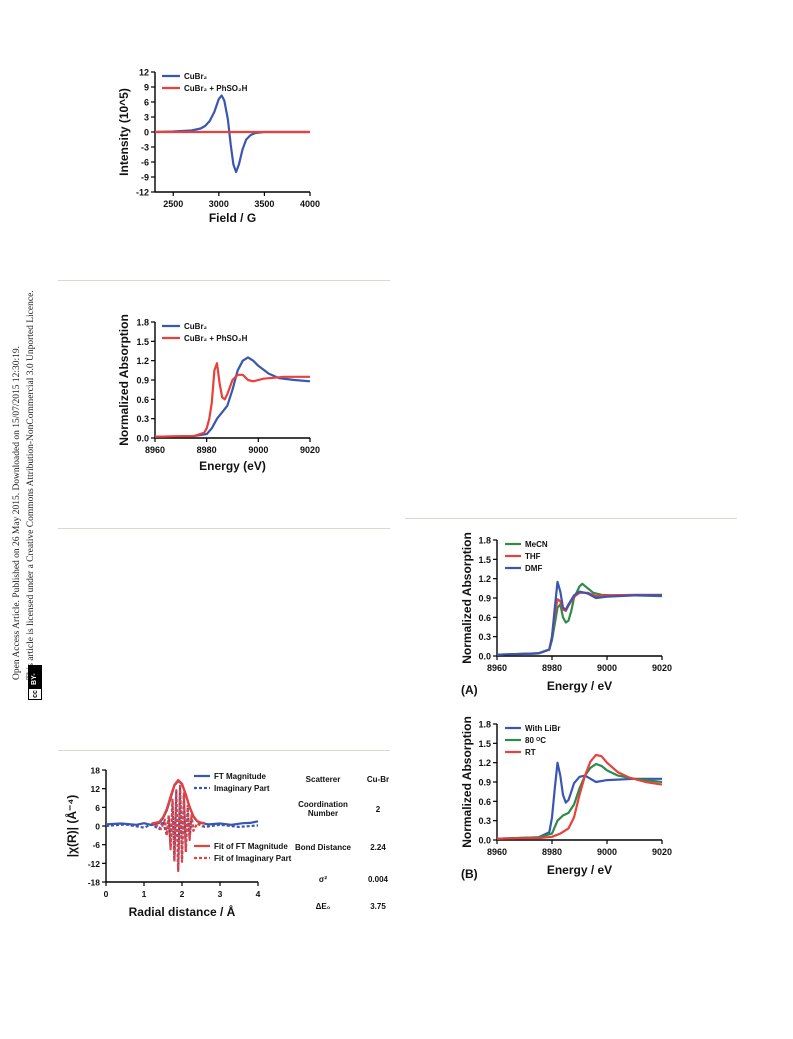 This screenshot has width=793, height=1039. What do you see at coordinates (323, 809) in the screenshot?
I see `table-label: Coordination Number` at bounding box center [323, 809].